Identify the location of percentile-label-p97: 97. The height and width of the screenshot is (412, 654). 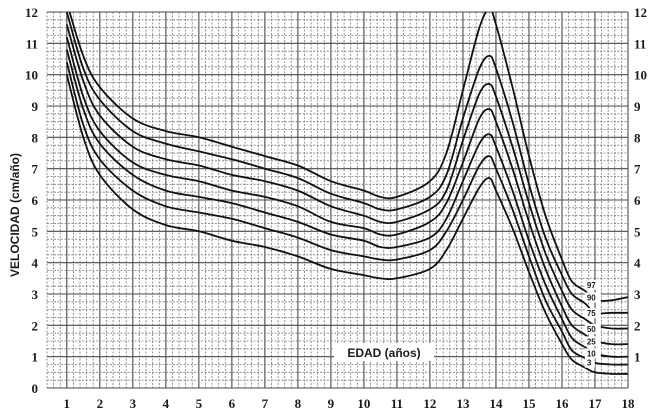
(591, 285).